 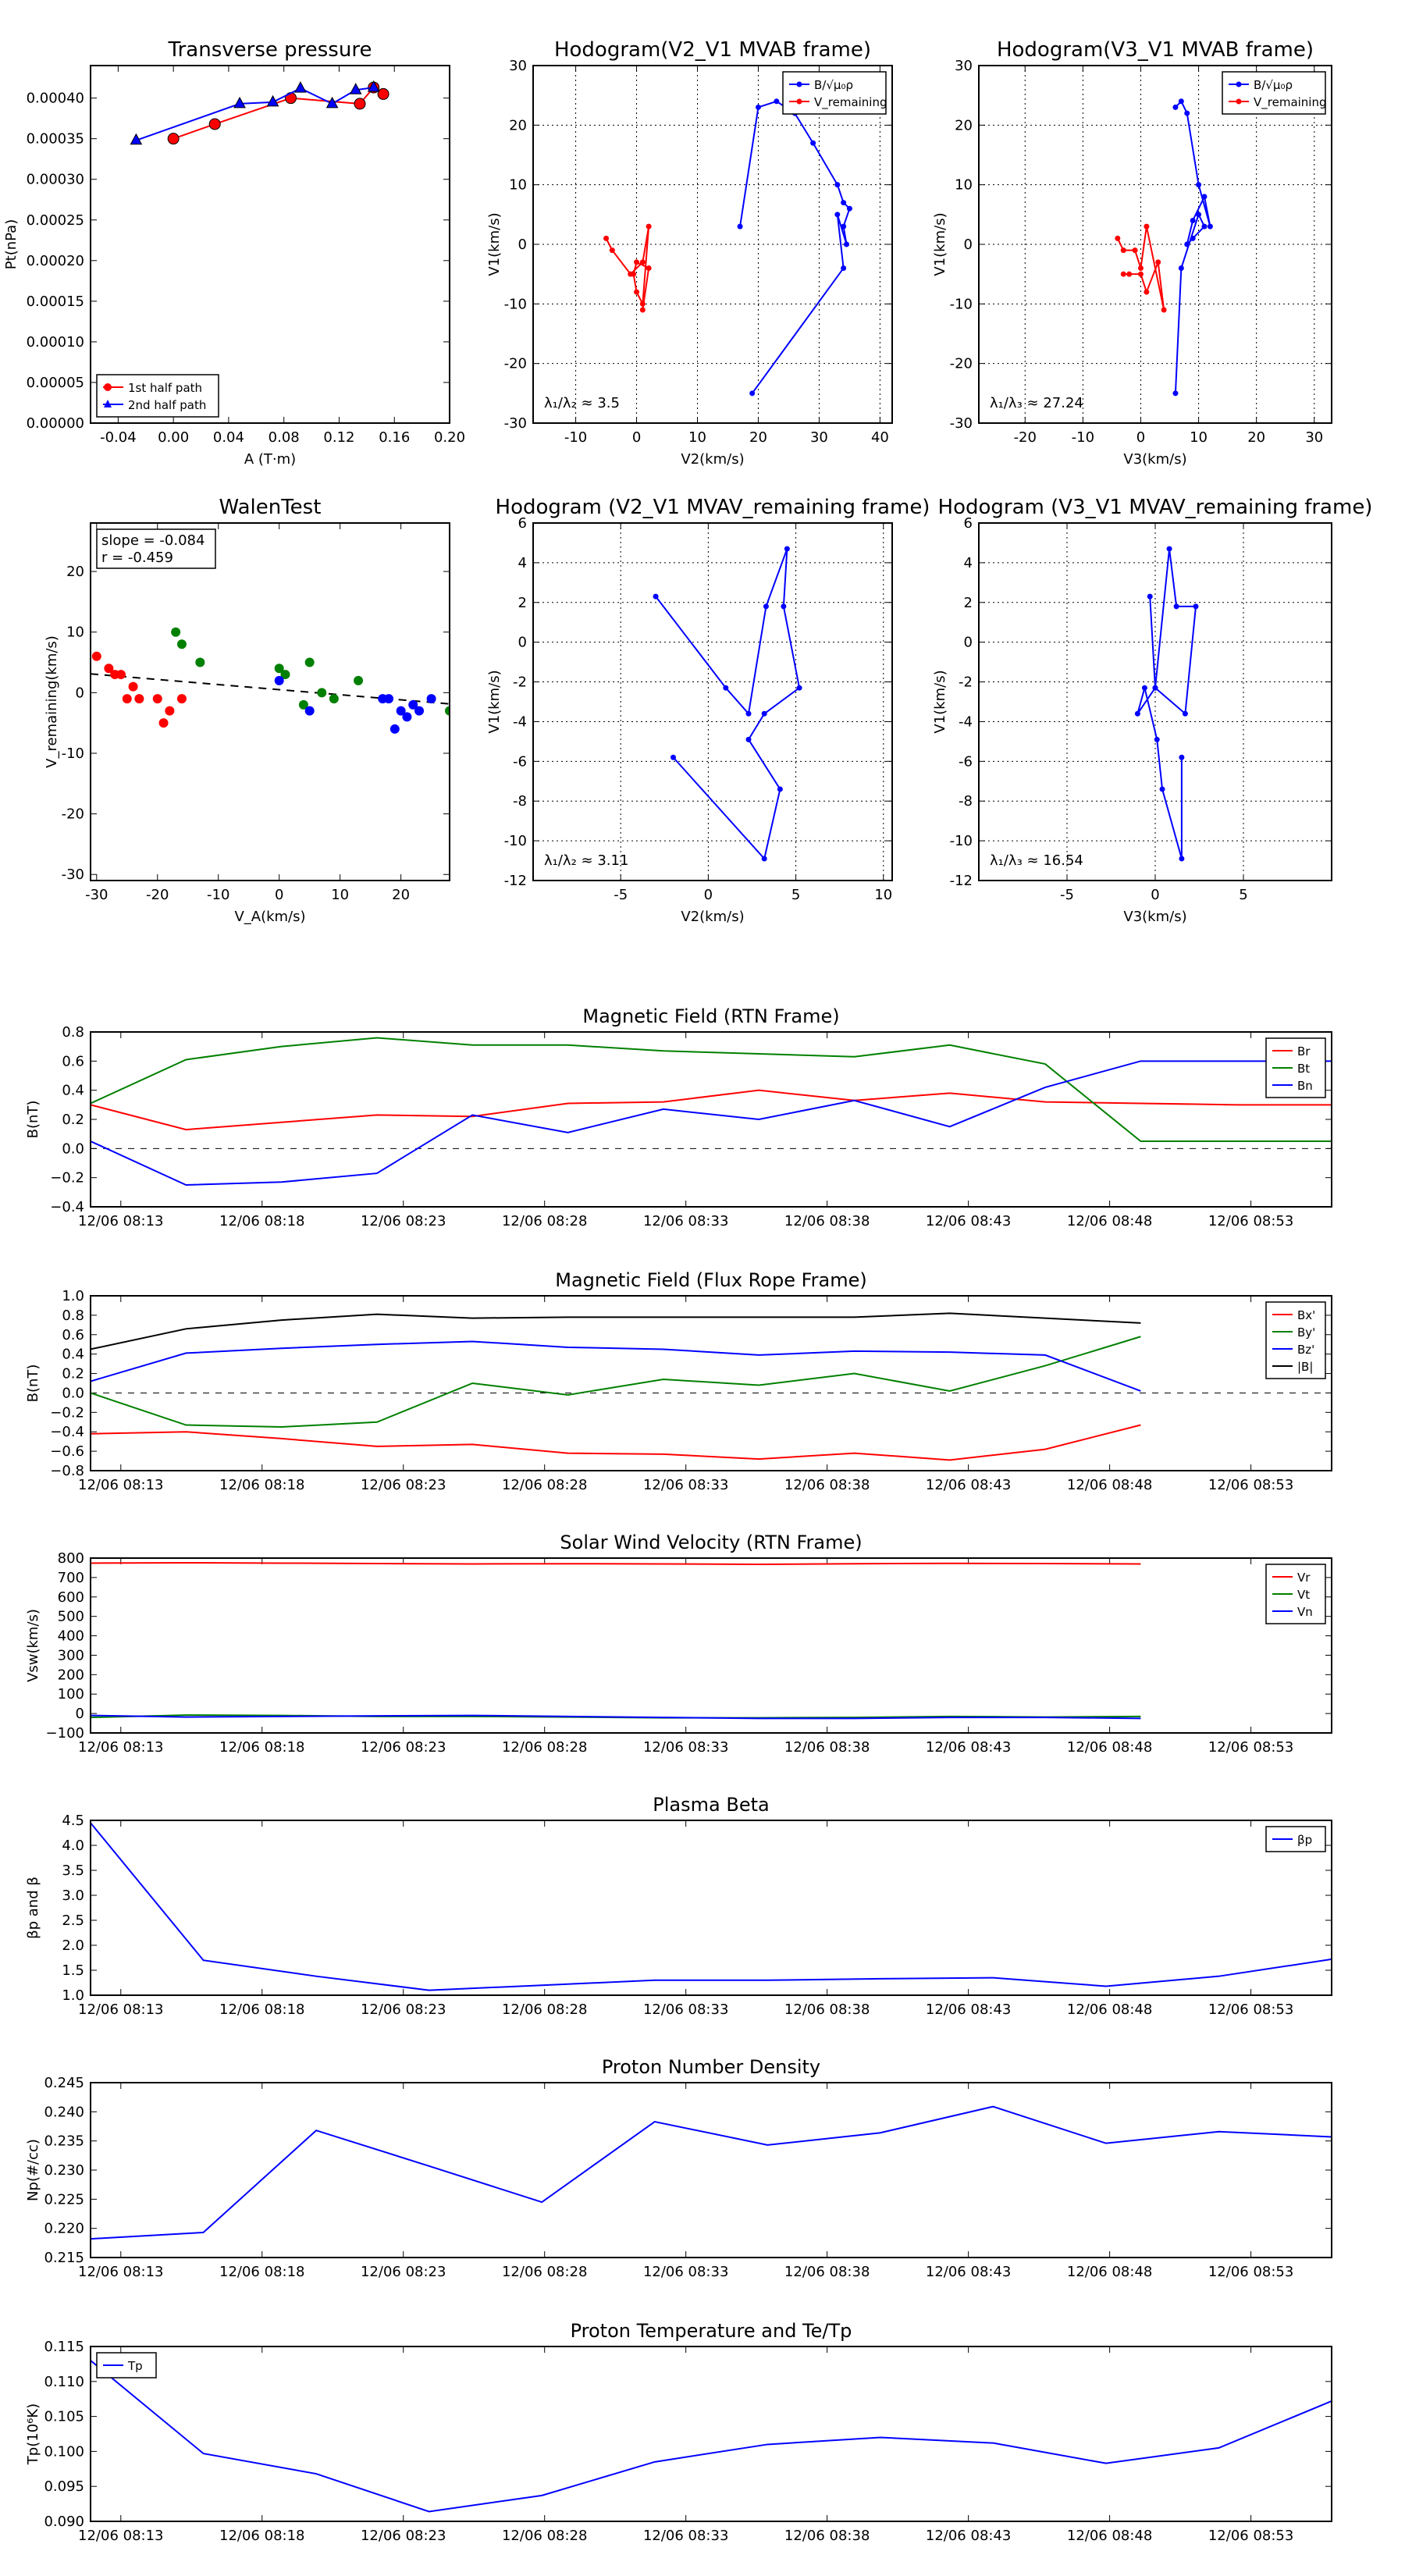 What do you see at coordinates (56, 261) in the screenshot?
I see `y-tick-label: 0.00020` at bounding box center [56, 261].